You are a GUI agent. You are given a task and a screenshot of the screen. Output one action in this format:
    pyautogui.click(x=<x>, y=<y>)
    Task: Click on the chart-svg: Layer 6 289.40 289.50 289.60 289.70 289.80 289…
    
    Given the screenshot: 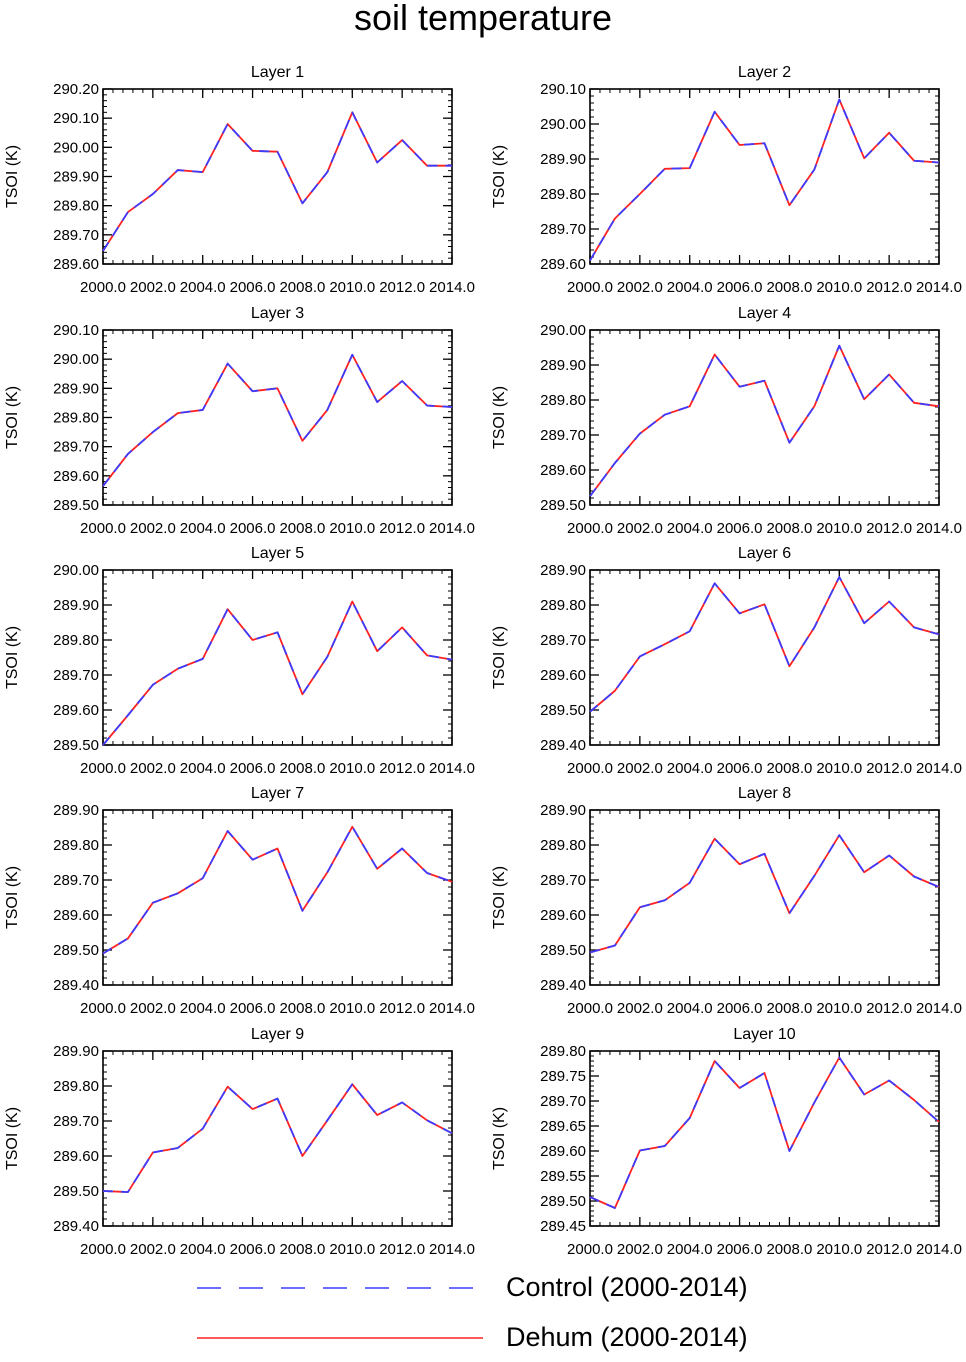 What is the action you would take?
    pyautogui.click(x=728, y=657)
    